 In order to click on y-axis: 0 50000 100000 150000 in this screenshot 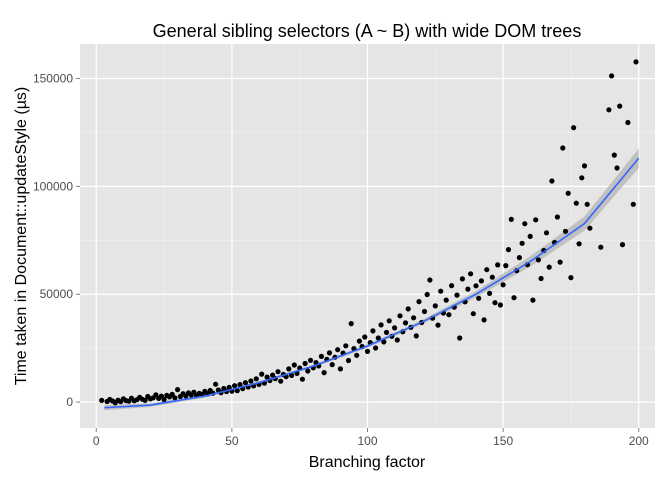, I will do `click(56, 240)`.